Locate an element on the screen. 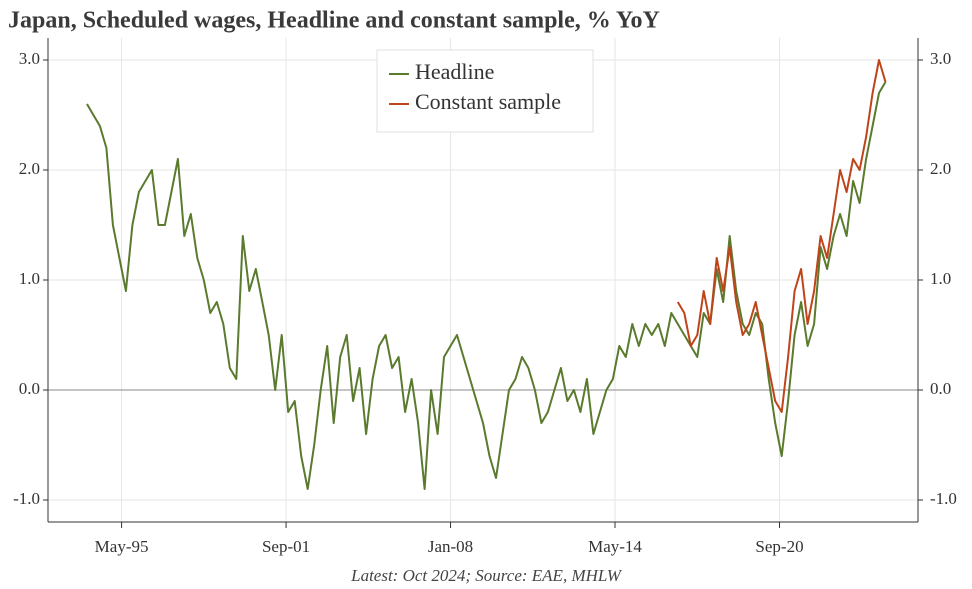  legend-box is located at coordinates (485, 91).